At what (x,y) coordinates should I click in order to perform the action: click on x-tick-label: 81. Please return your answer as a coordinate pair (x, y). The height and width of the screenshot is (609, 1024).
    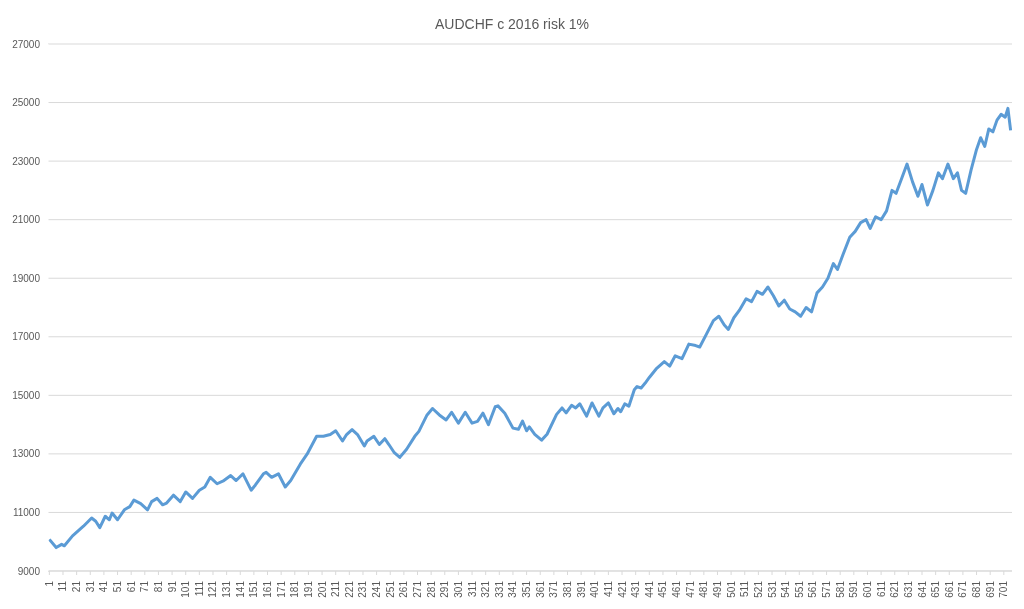
    Looking at the image, I should click on (158, 586).